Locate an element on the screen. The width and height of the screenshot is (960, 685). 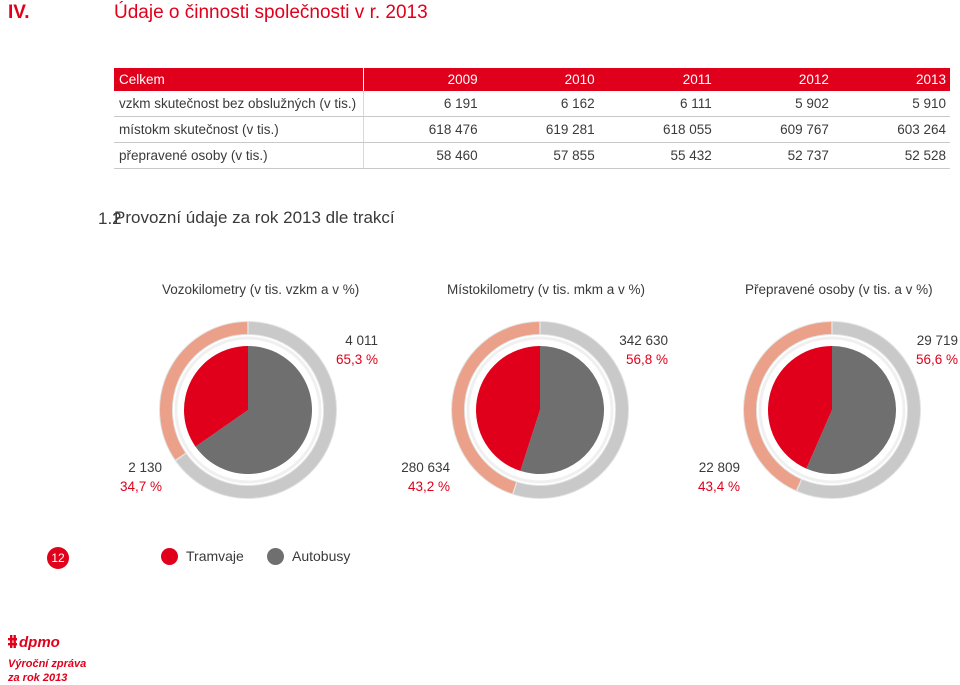
table-cell: 52 737 is located at coordinates (774, 155).